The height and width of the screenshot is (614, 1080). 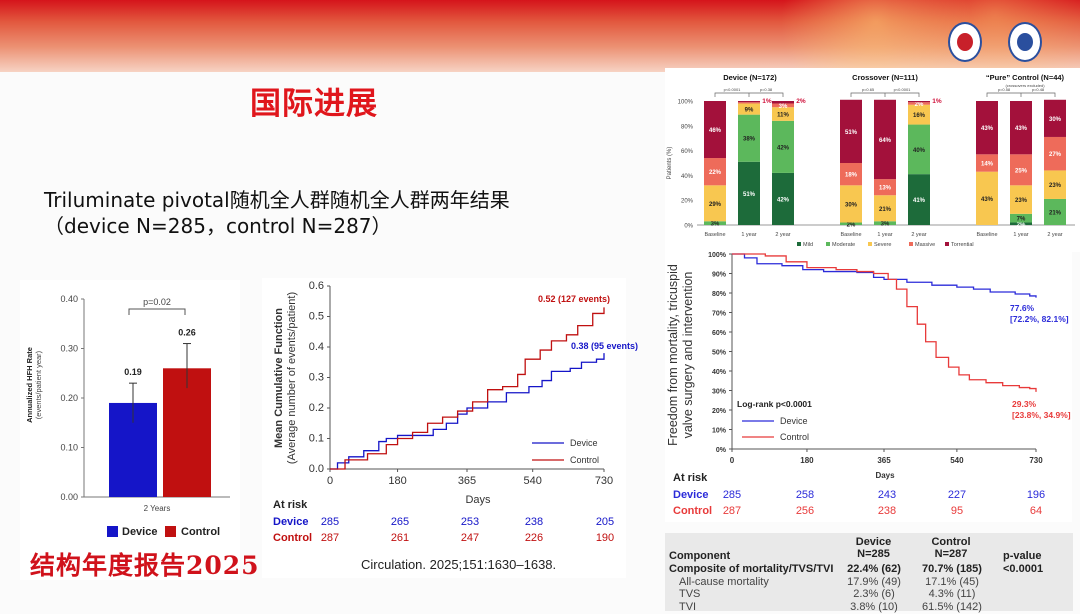 What do you see at coordinates (1055, 155) in the screenshot?
I see `segment-label: 27%` at bounding box center [1055, 155].